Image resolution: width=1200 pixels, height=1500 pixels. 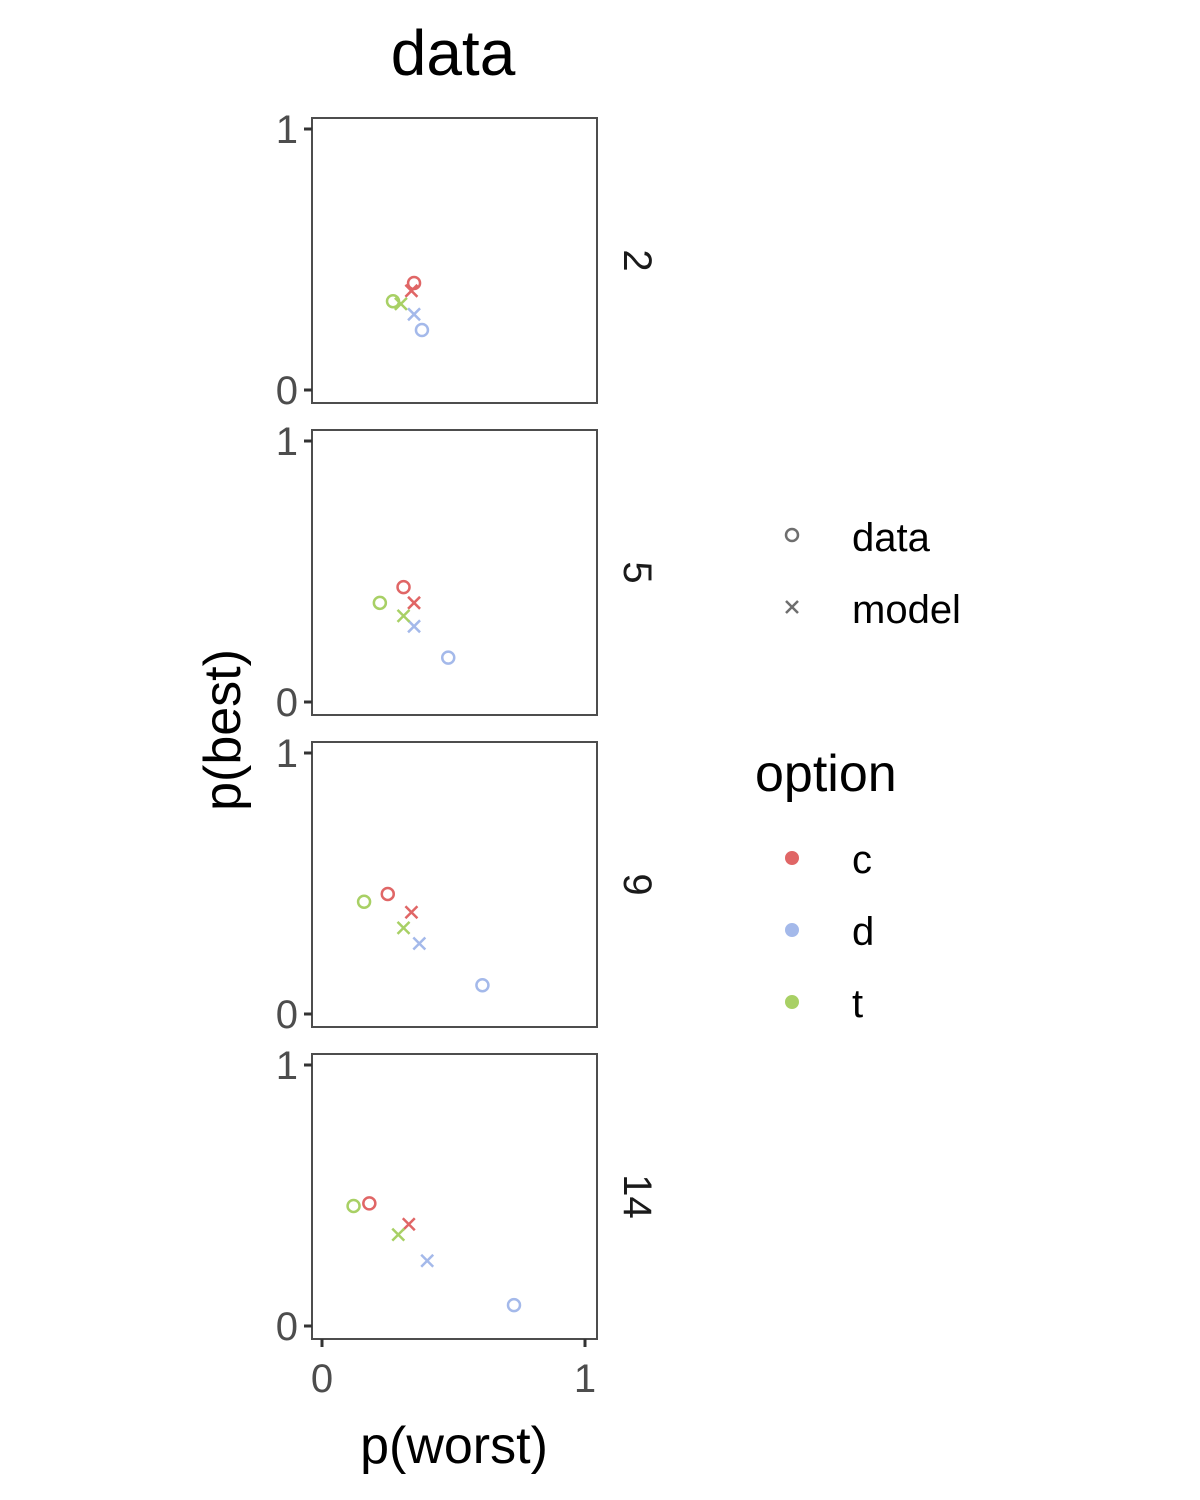 What do you see at coordinates (891, 538) in the screenshot?
I see `legend-label-data: data` at bounding box center [891, 538].